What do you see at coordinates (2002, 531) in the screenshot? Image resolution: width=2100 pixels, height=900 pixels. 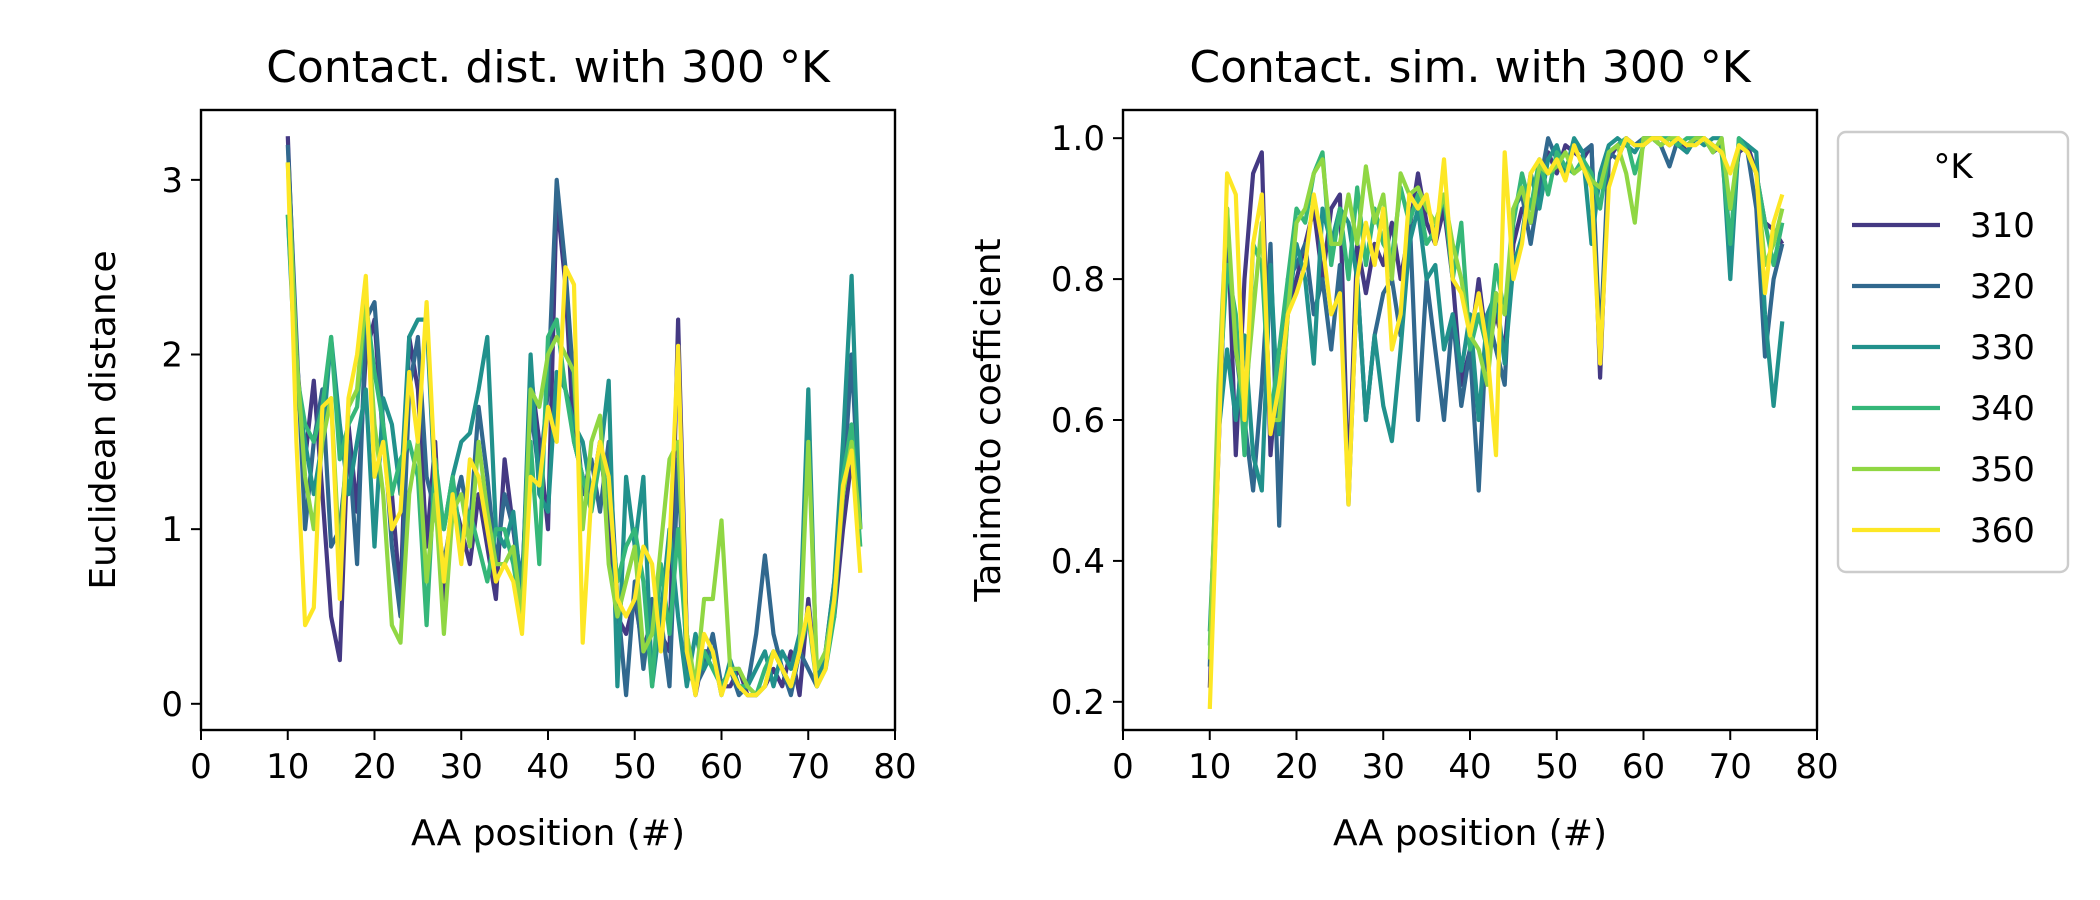 I see `legend-label-360: 360` at bounding box center [2002, 531].